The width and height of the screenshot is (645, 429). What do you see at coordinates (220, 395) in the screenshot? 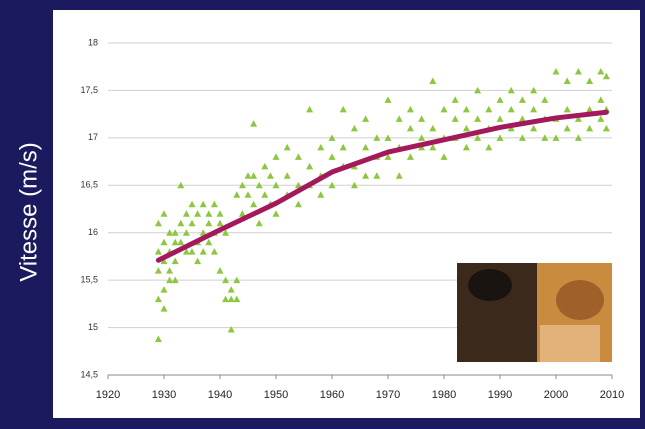
I see `x-tick-label: 1940` at bounding box center [220, 395].